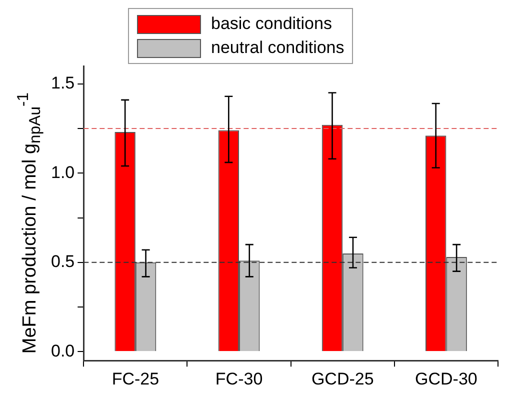 Image resolution: width=512 pixels, height=401 pixels. Describe the element at coordinates (62, 350) in the screenshot. I see `y-tick-label: 0.0` at that location.